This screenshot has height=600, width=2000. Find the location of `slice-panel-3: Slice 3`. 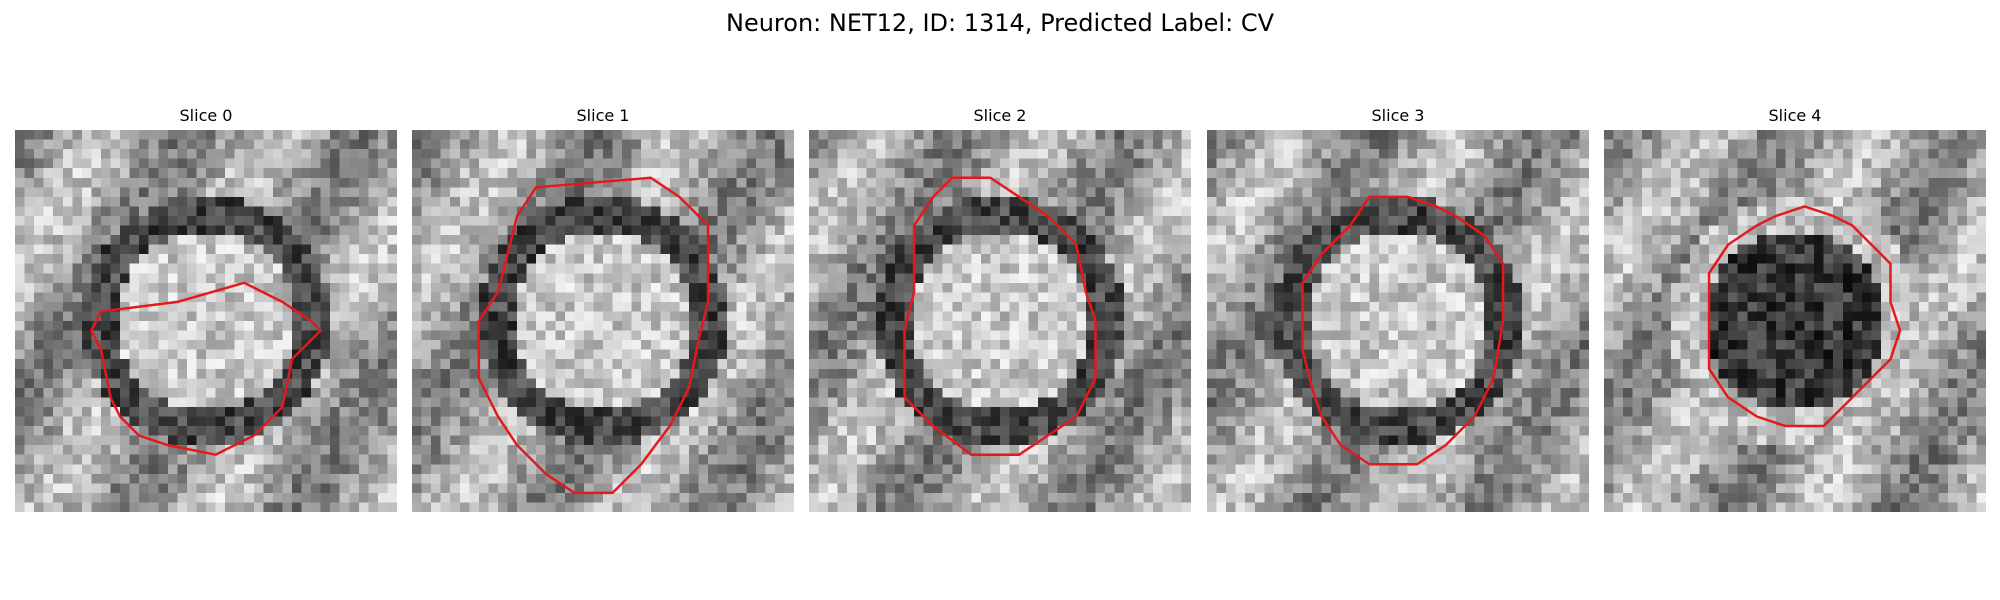

slice-panel-3: Slice 3 is located at coordinates (1398, 309).